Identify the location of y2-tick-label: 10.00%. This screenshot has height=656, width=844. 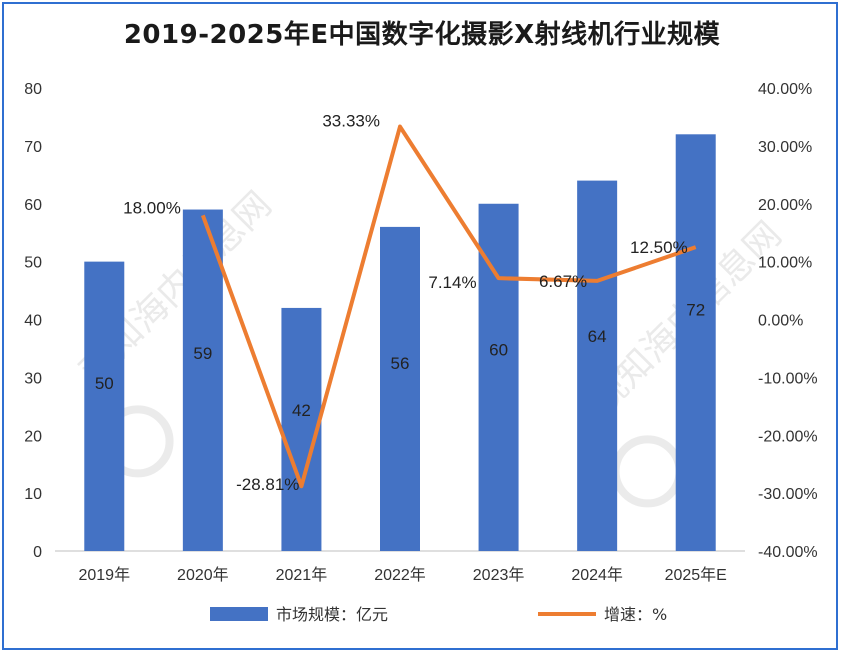
(785, 263).